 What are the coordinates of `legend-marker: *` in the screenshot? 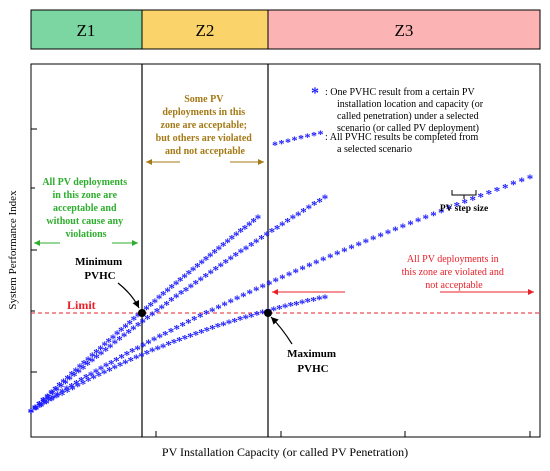 It's located at (314, 135).